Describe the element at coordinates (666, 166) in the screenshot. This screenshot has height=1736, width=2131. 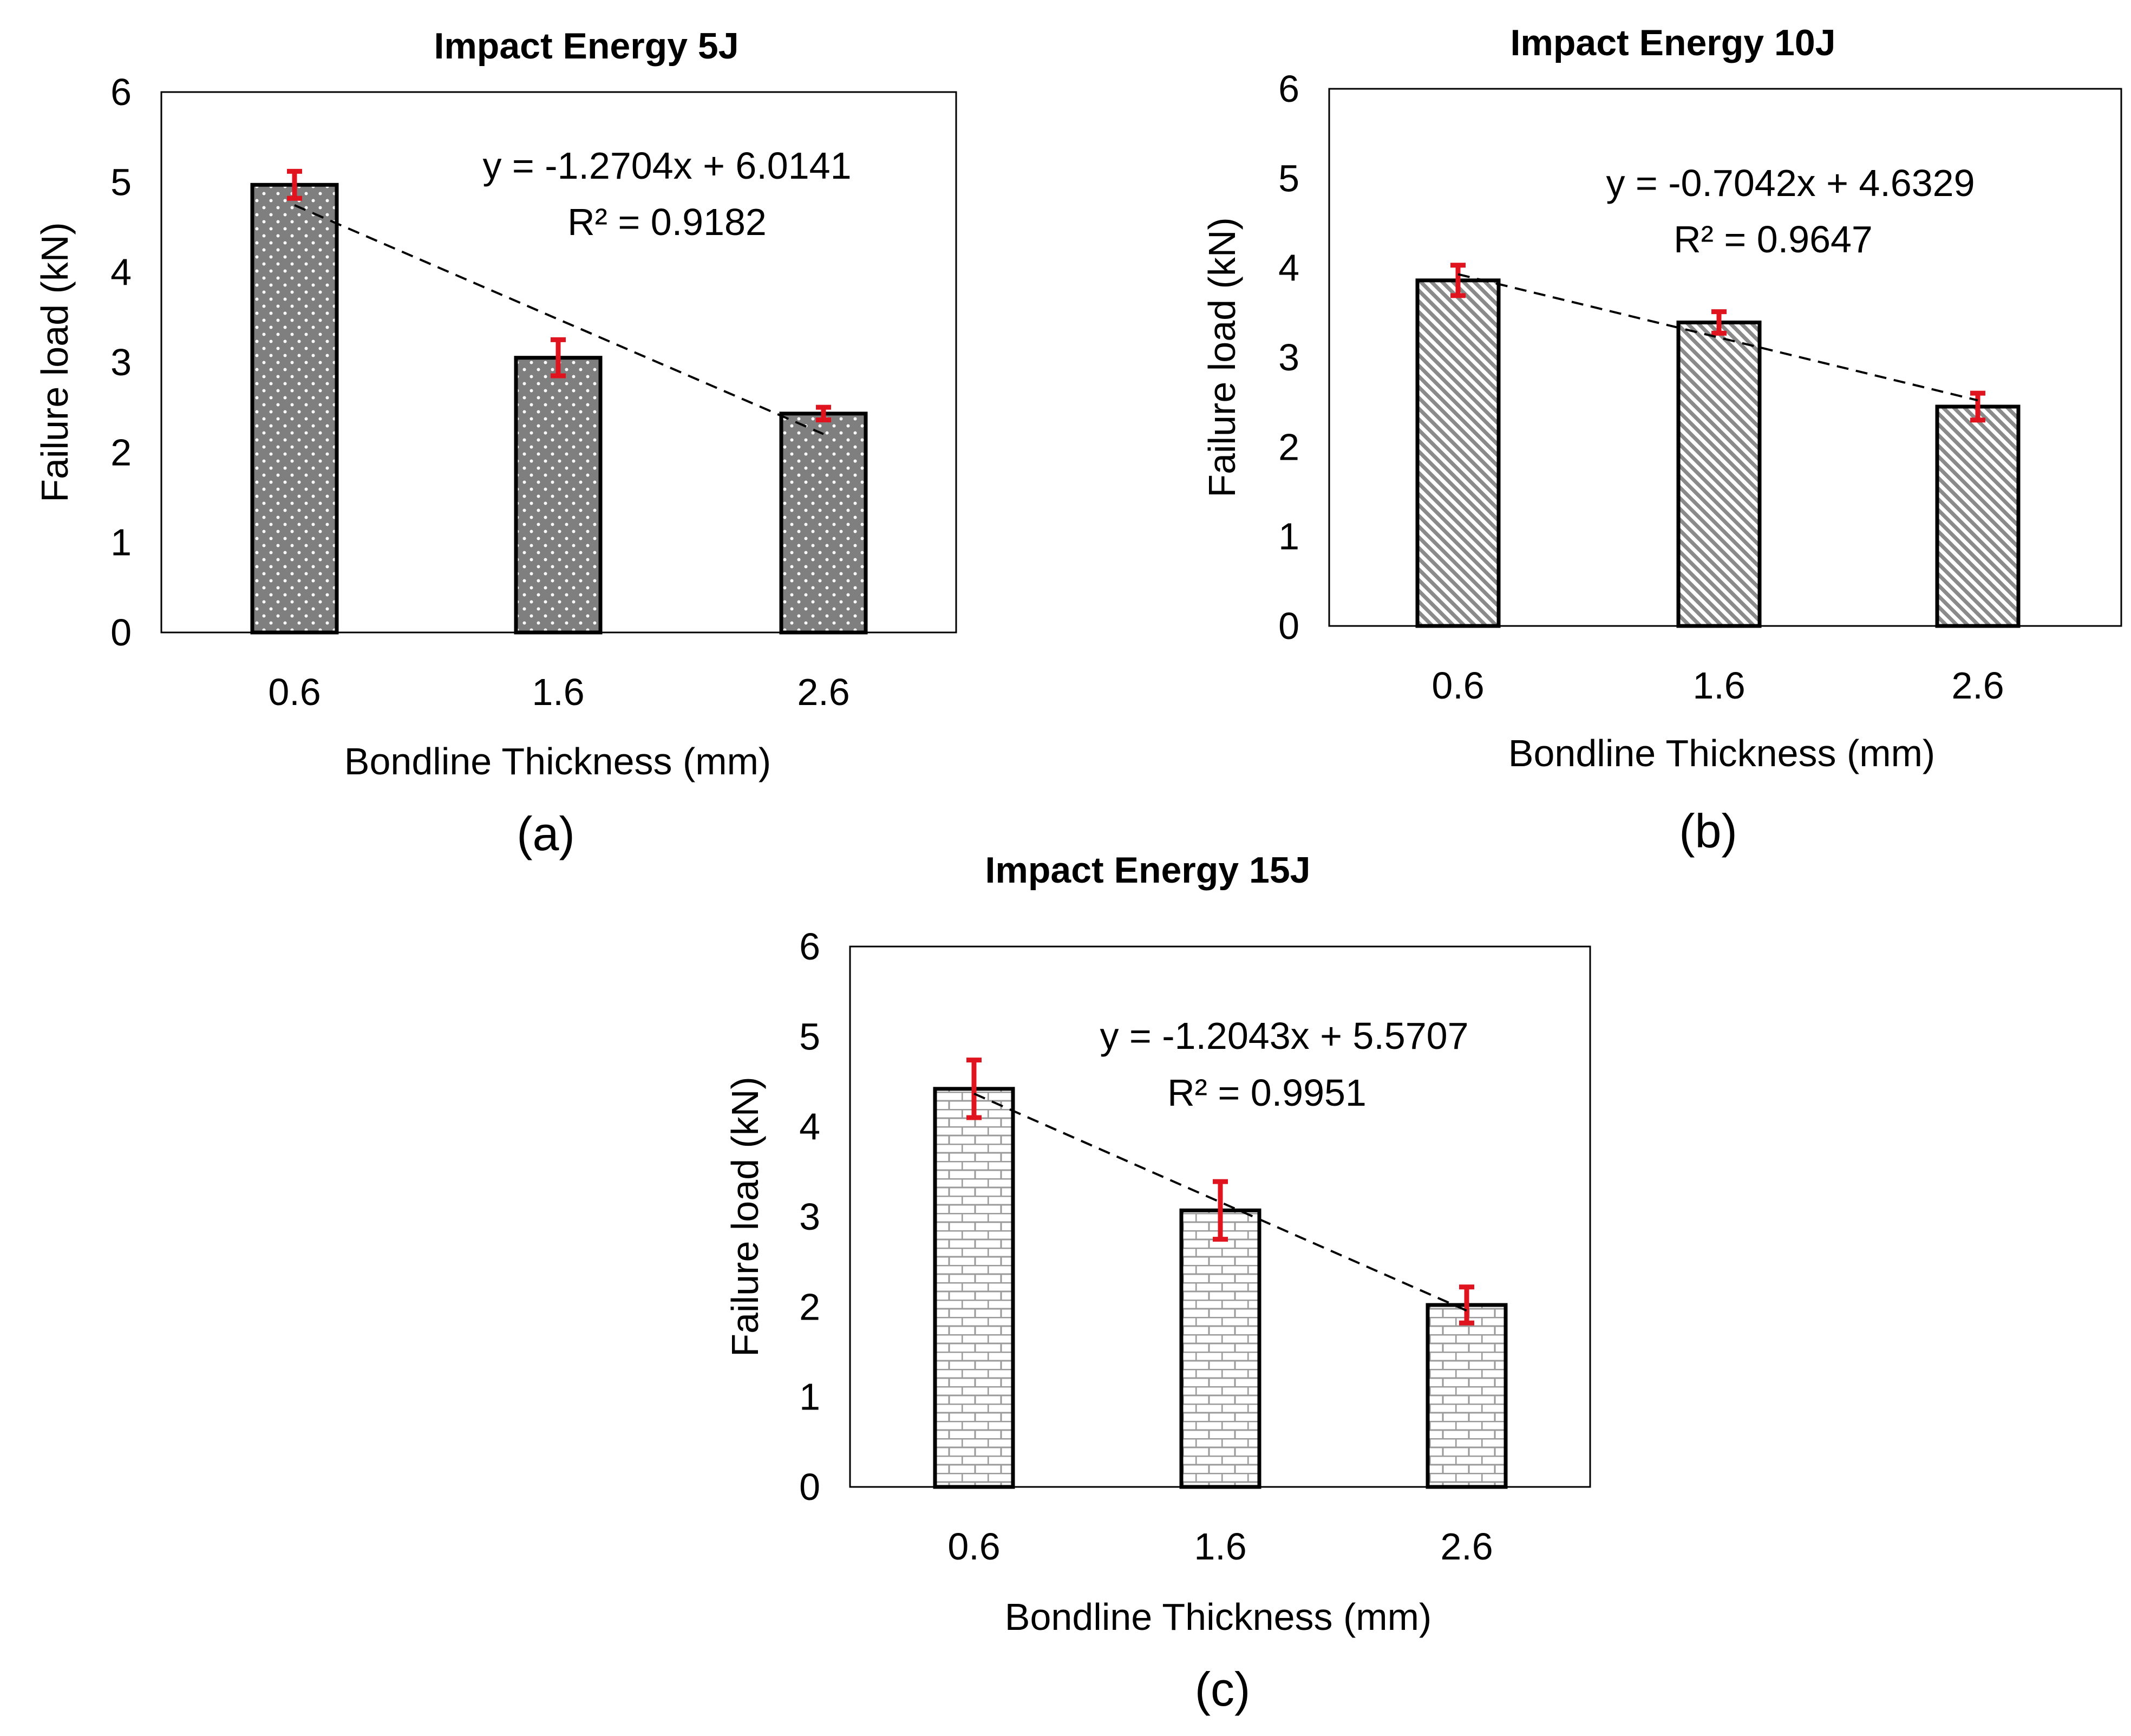
I see `trendline-equation: y = -1.2704x + 6.0141` at that location.